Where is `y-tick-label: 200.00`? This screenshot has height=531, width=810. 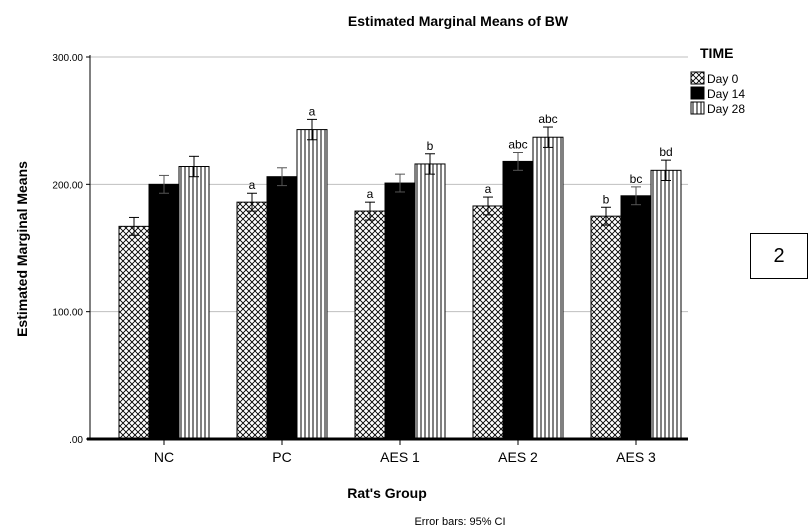 y-tick-label: 200.00 is located at coordinates (67, 185).